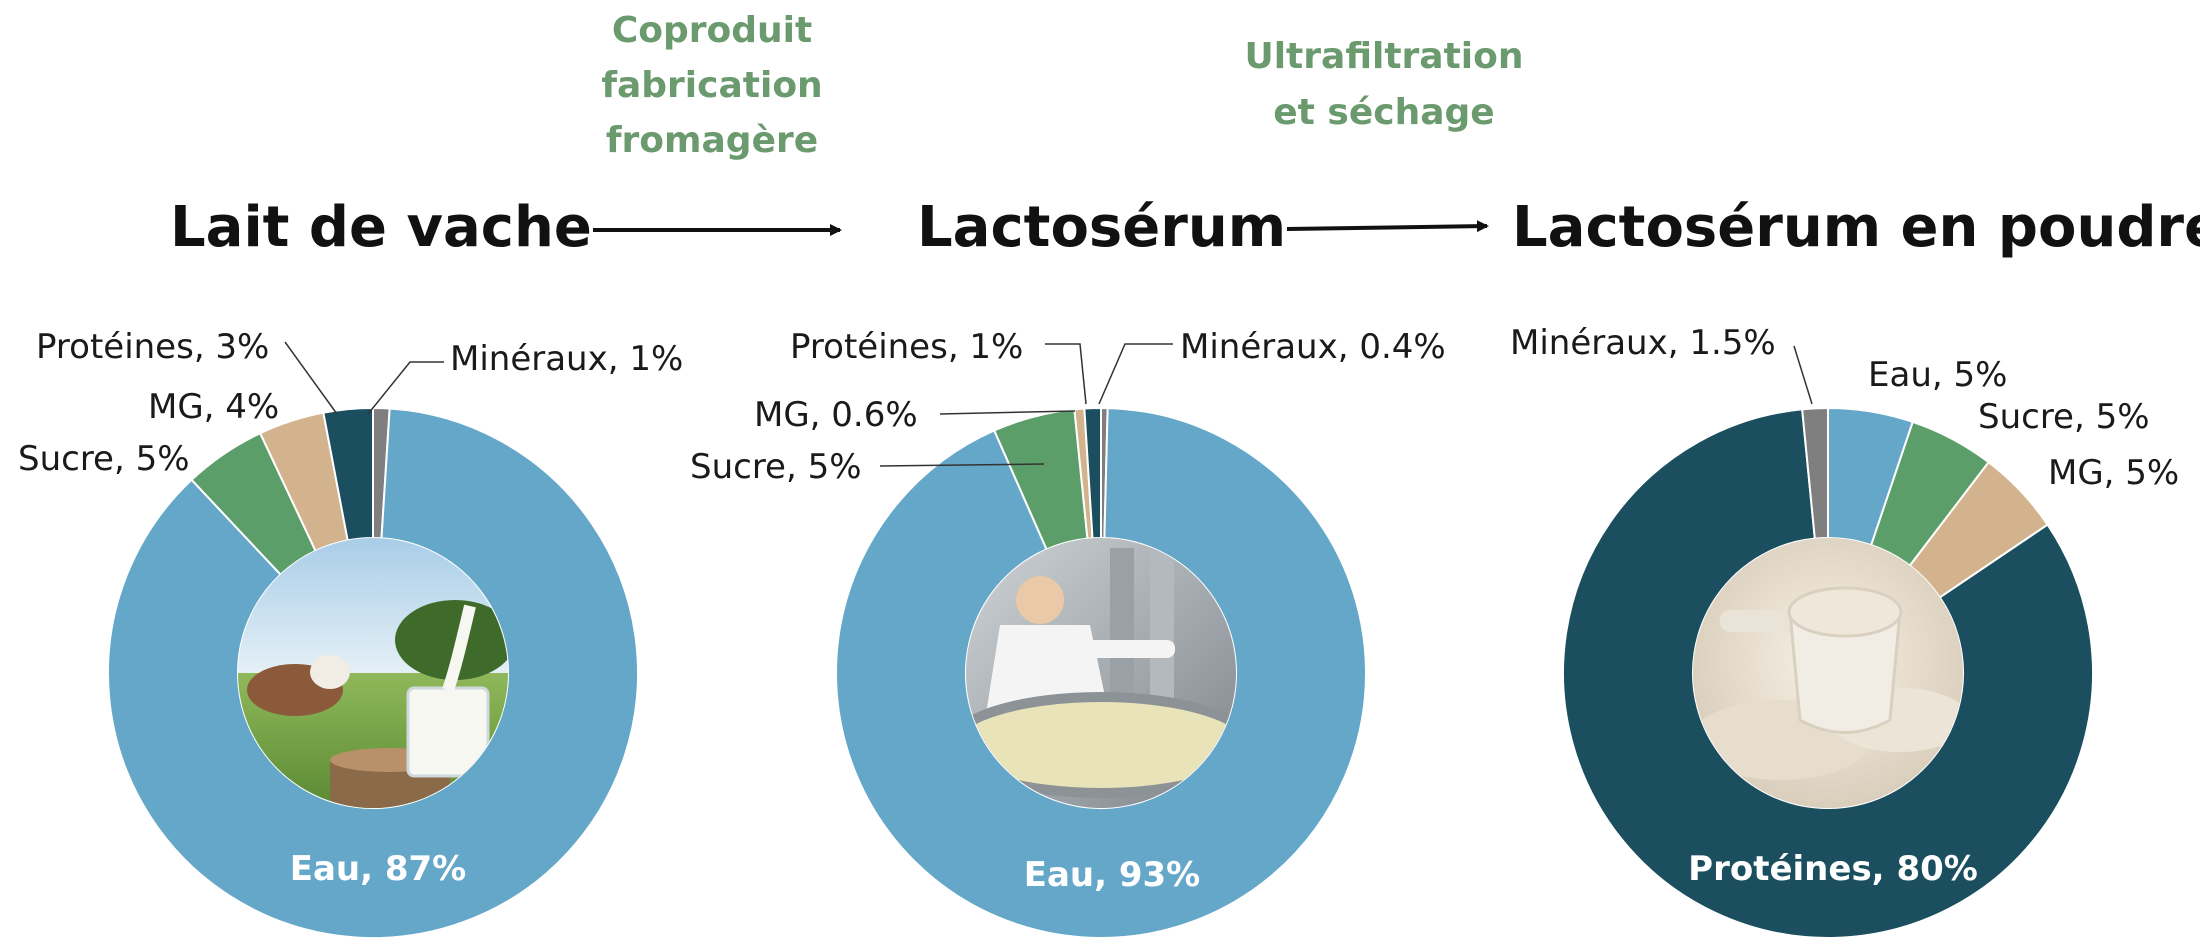  Describe the element at coordinates (1112, 875) in the screenshot. I see `label-whey-eau: Eau, 93%` at that location.